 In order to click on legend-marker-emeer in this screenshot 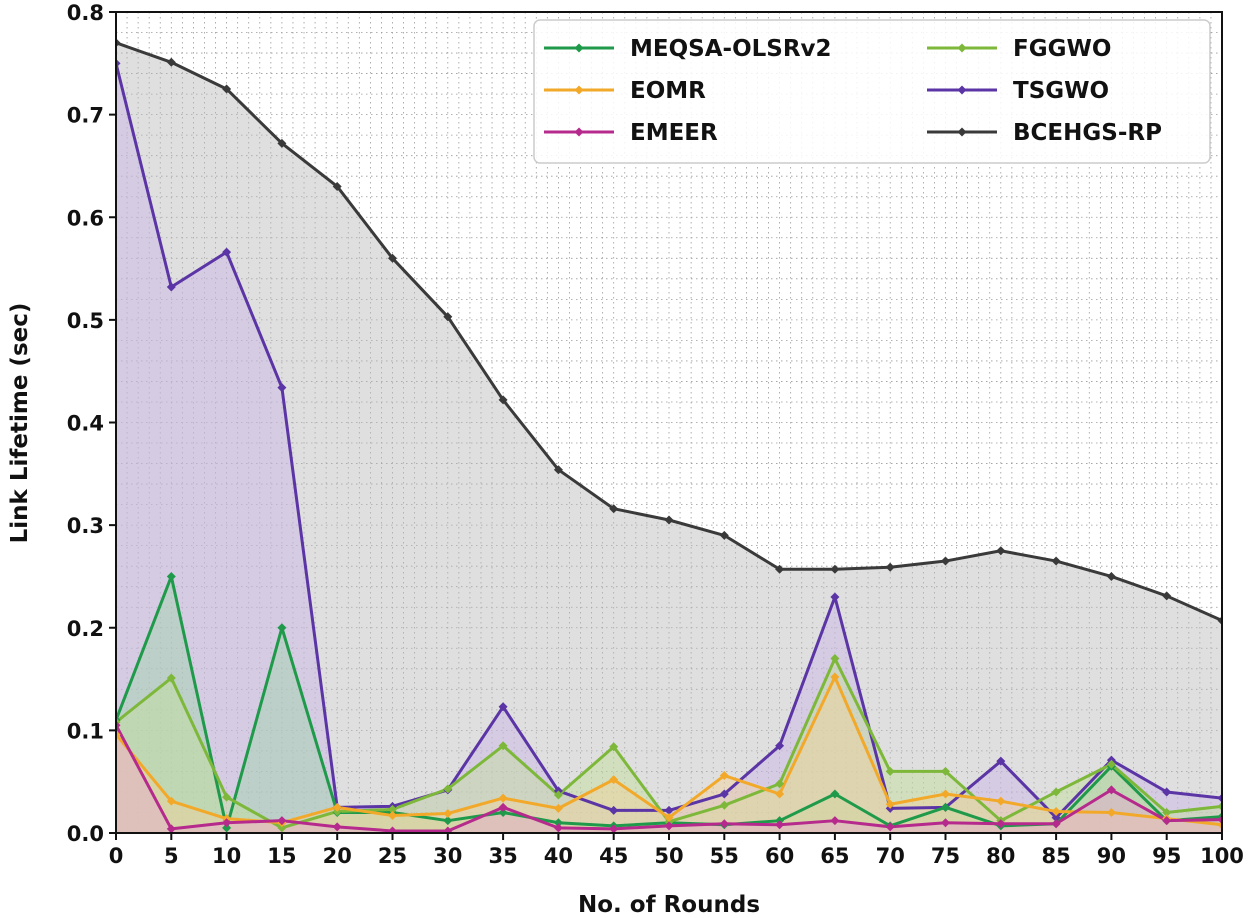, I will do `click(579, 132)`.